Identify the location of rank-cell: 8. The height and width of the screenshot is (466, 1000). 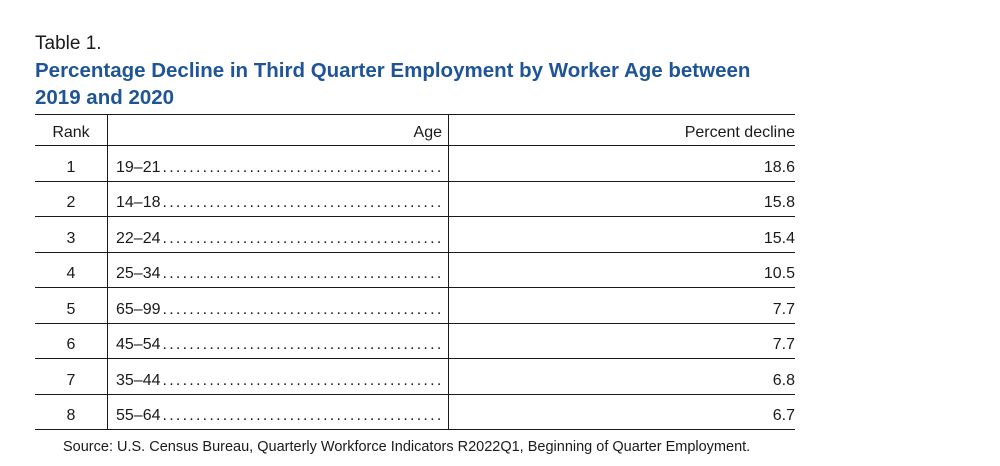
(71, 412).